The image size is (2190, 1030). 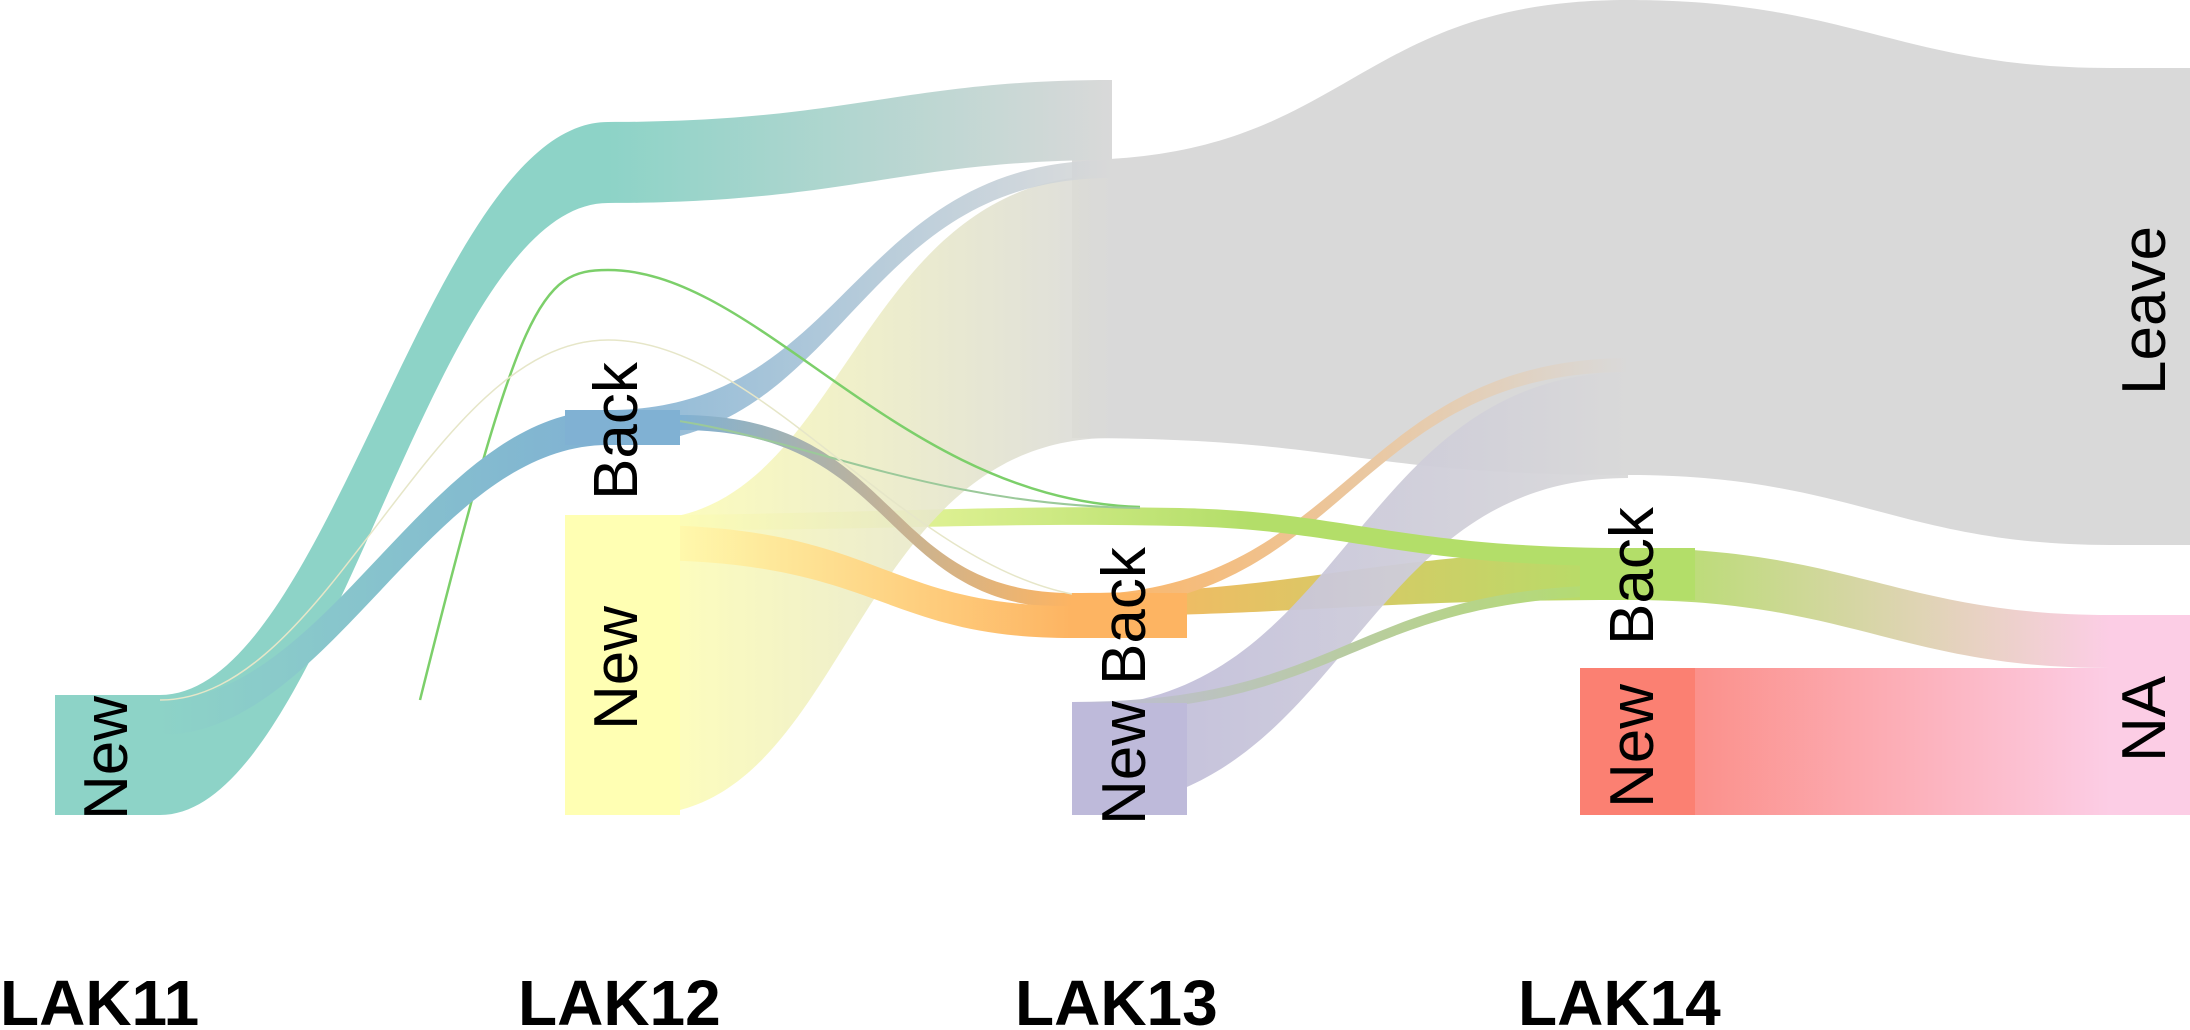 What do you see at coordinates (1619, 998) in the screenshot?
I see `stage-label-lak14: LAK14` at bounding box center [1619, 998].